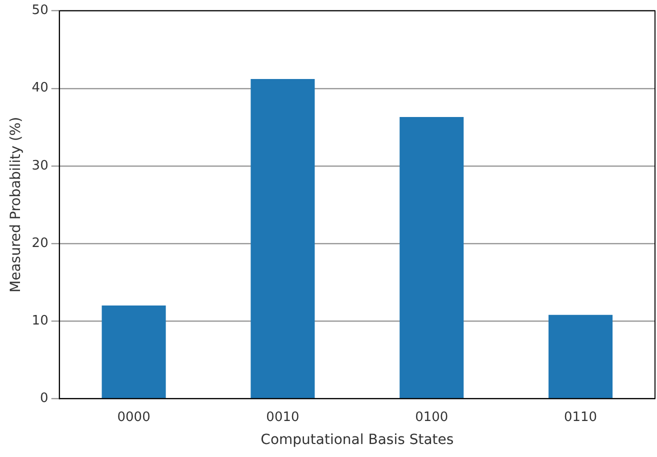 The height and width of the screenshot is (457, 657). I want to click on y-tick-label: 20, so click(40, 243).